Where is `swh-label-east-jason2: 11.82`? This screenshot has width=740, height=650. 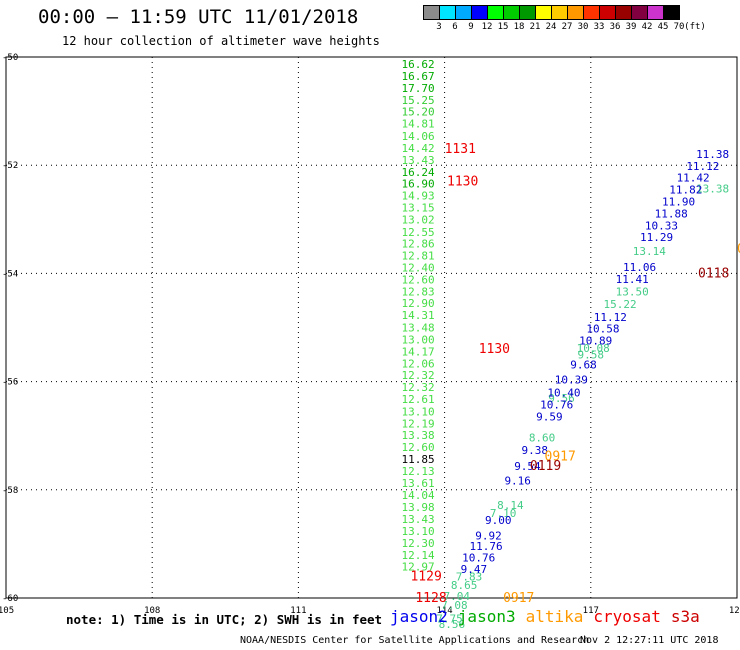
swh-label-east-jason2: 11.82 is located at coordinates (685, 190).